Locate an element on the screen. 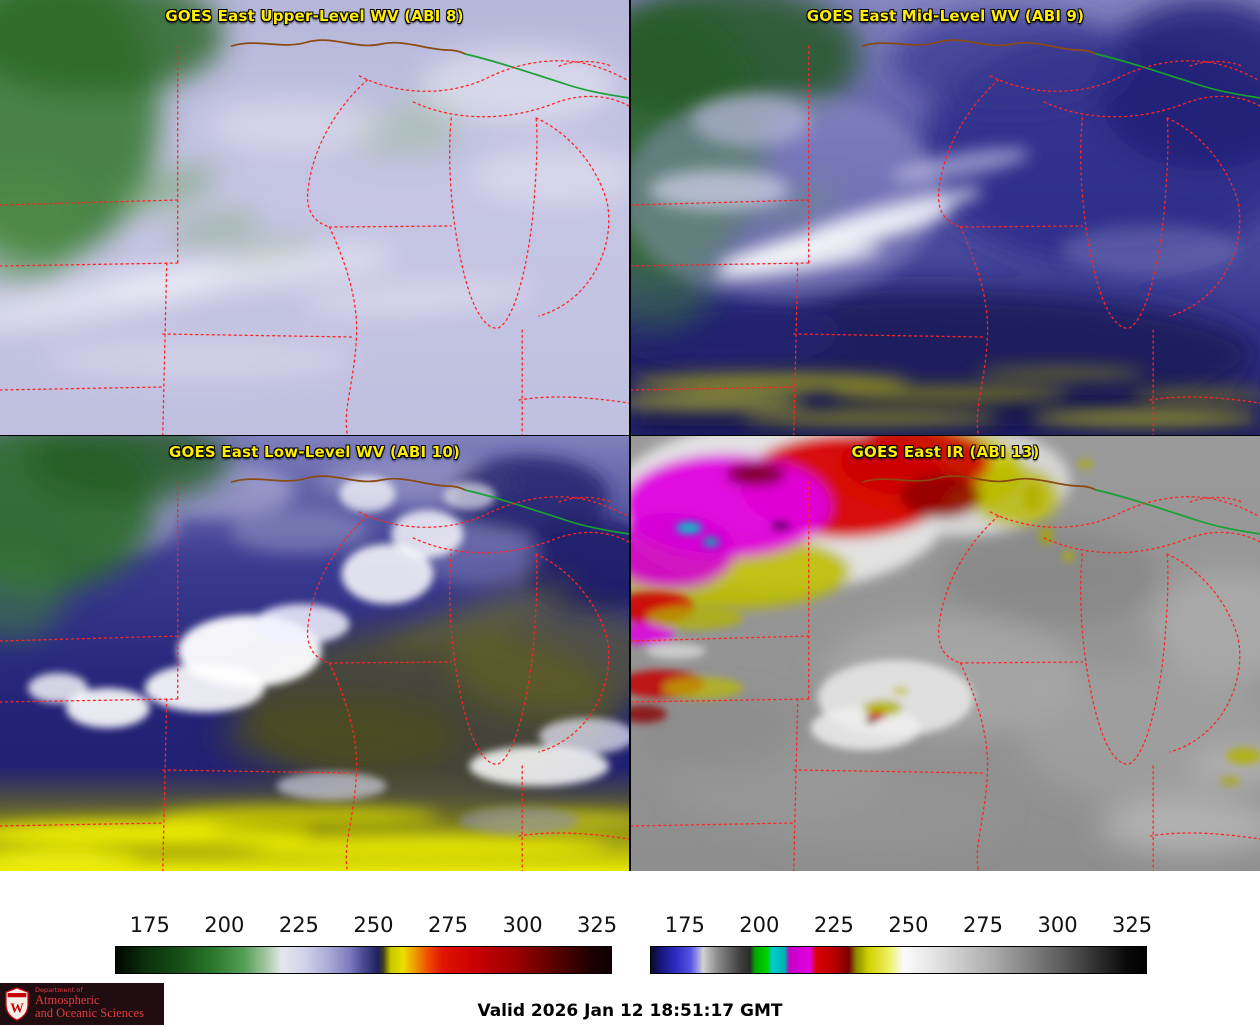 This screenshot has width=1260, height=1027. colorbar-wv-ticks: 175 200 225 250 275 300 325 is located at coordinates (366, 928).